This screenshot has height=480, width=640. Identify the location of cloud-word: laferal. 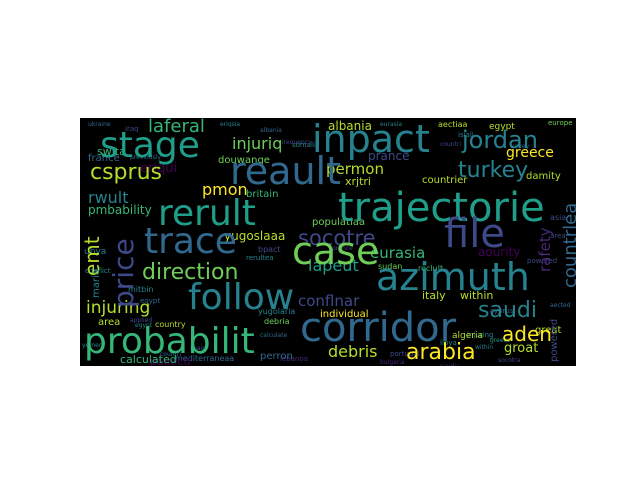
(176, 127).